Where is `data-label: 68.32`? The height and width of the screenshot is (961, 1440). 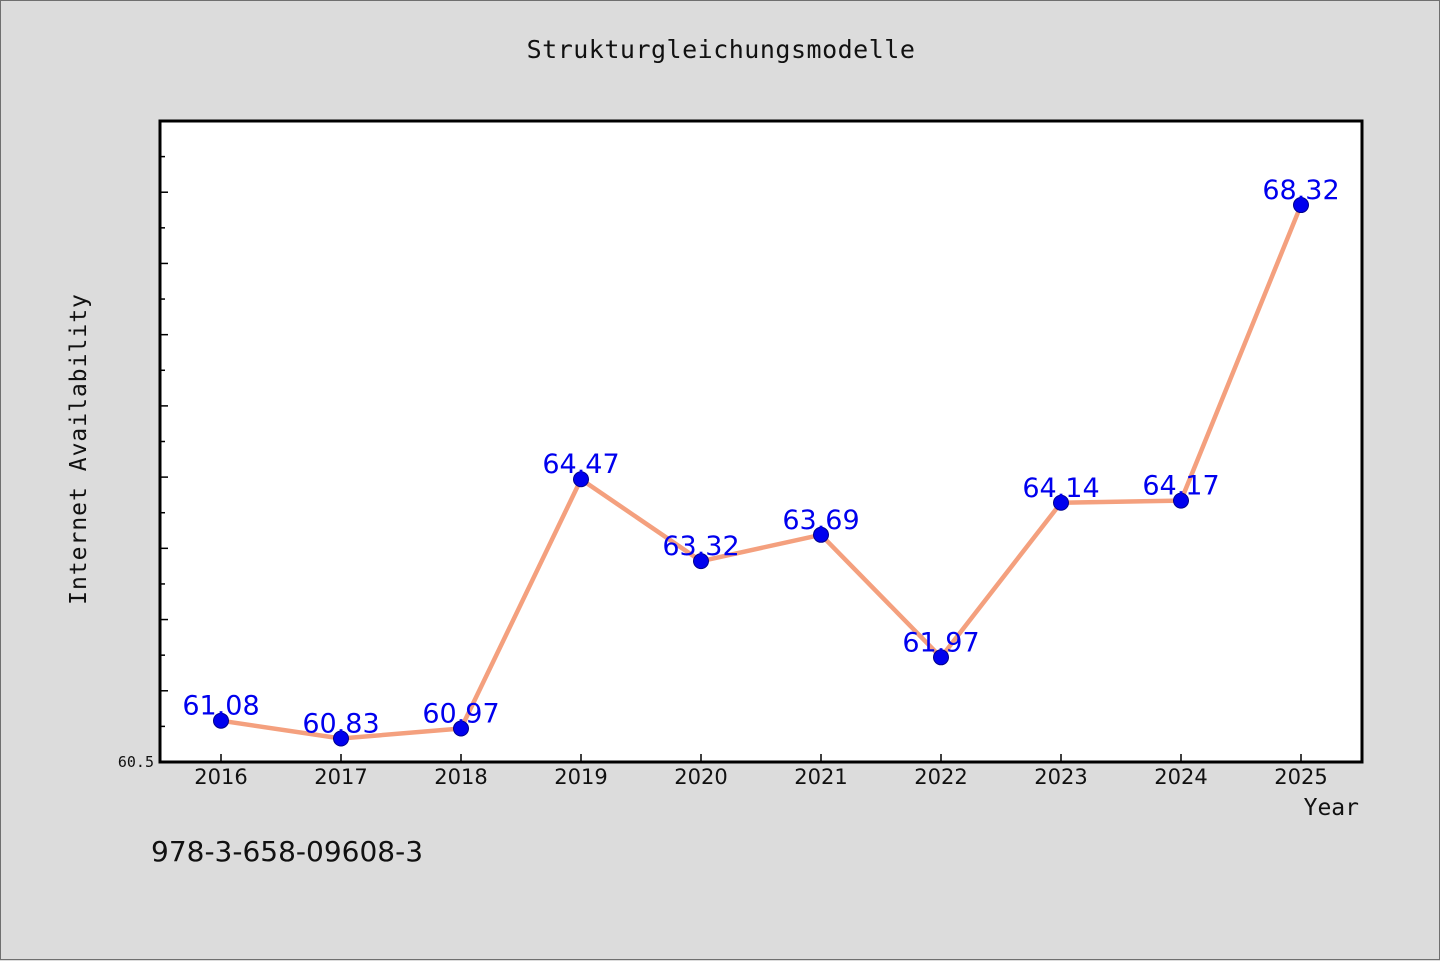
data-label: 68.32 is located at coordinates (1300, 190).